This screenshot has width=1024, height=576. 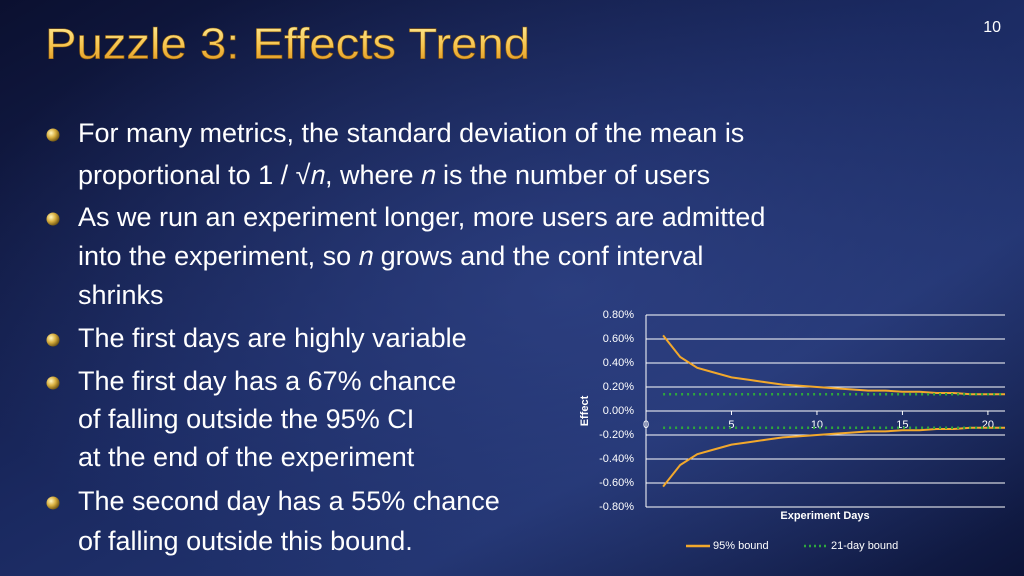 What do you see at coordinates (824, 516) in the screenshot?
I see `x-axis-title: Experiment Days` at bounding box center [824, 516].